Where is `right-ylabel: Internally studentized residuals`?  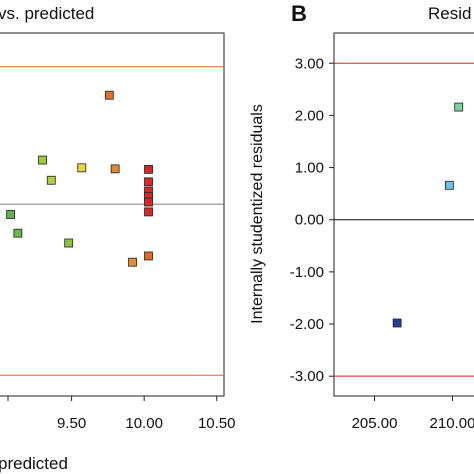 right-ylabel: Internally studentized residuals is located at coordinates (257, 214).